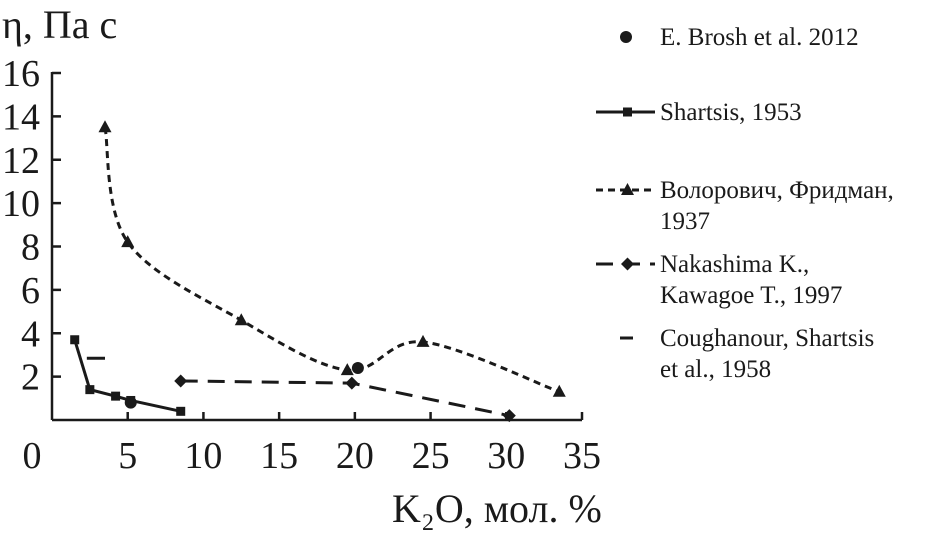 The image size is (945, 539). Describe the element at coordinates (627, 189) in the screenshot. I see `legend-item-3-marker` at that location.